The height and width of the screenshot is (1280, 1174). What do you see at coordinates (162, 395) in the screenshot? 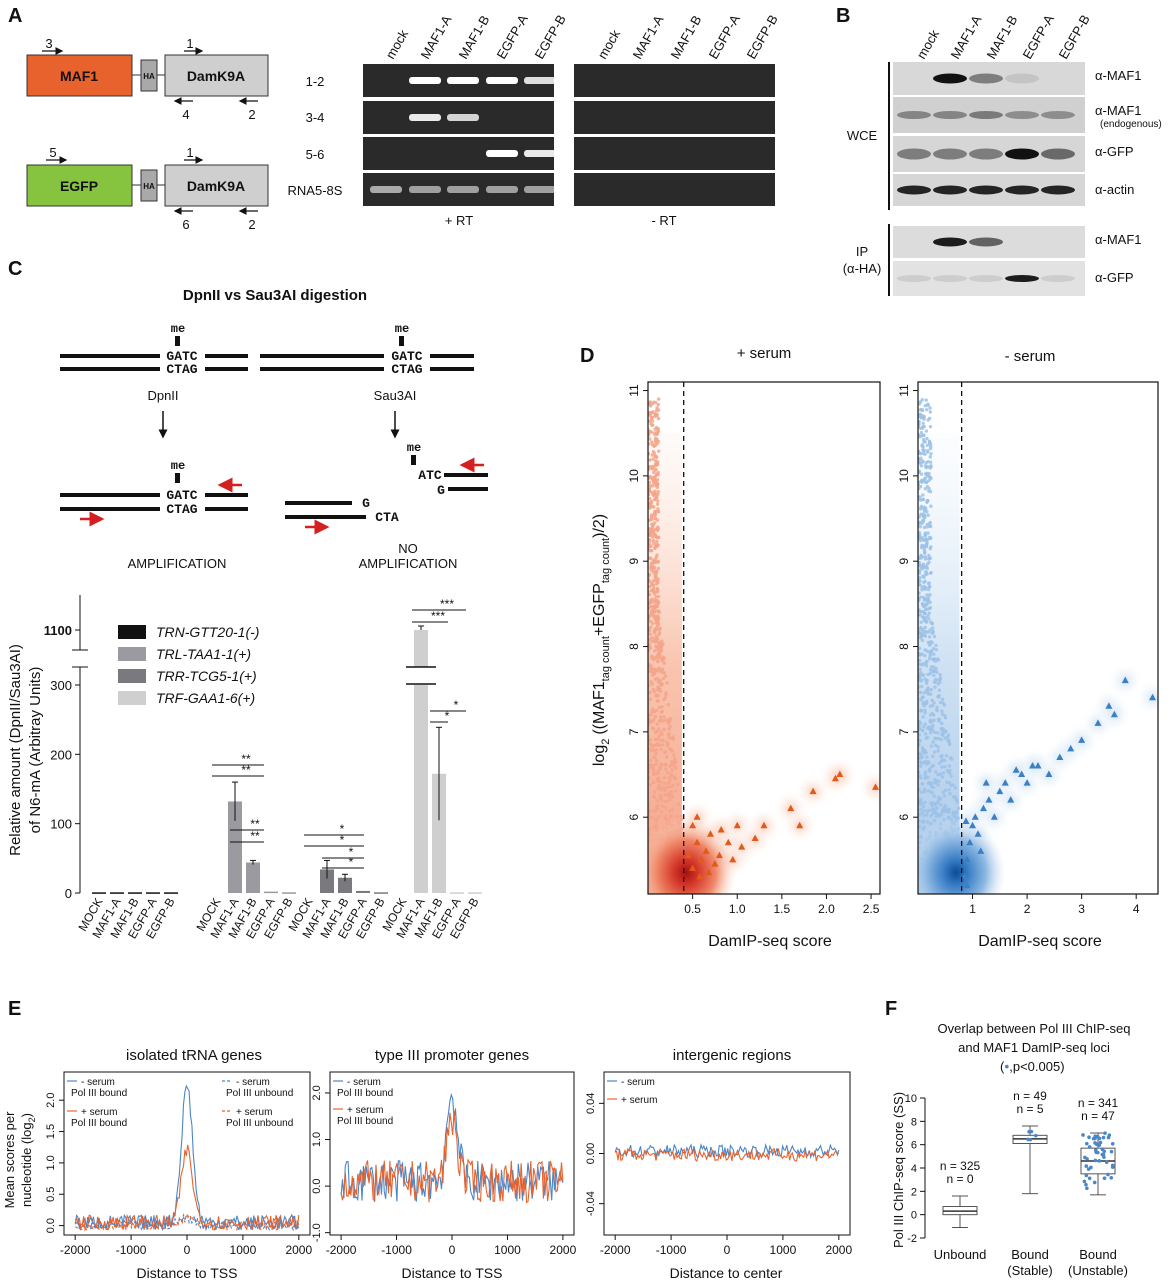
I see `dpnii-label: DpnII` at bounding box center [162, 395].